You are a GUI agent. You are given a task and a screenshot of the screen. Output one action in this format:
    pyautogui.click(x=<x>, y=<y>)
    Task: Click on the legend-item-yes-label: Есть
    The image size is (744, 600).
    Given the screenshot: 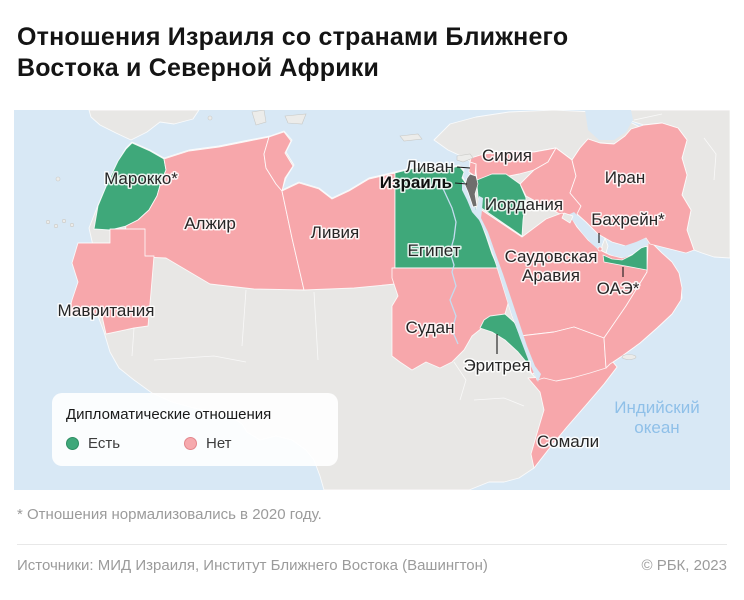 What is the action you would take?
    pyautogui.click(x=104, y=443)
    